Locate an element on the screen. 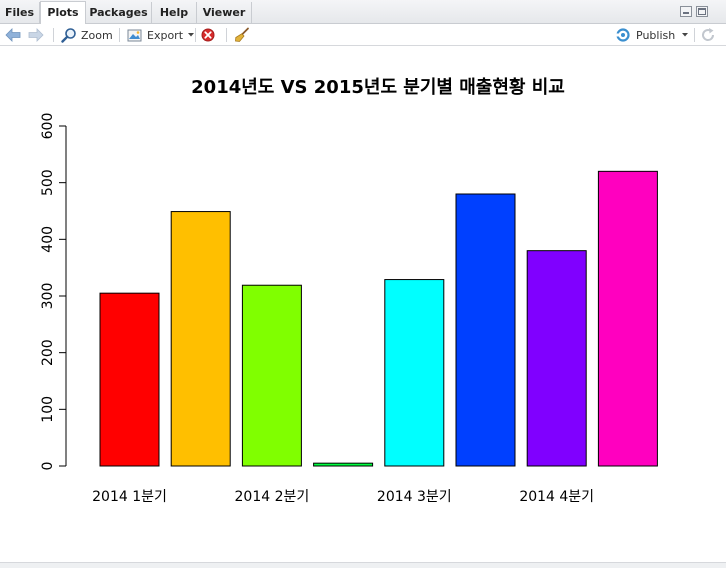 This screenshot has width=726, height=568. x-tick-label: 2014 2분기 is located at coordinates (272, 497).